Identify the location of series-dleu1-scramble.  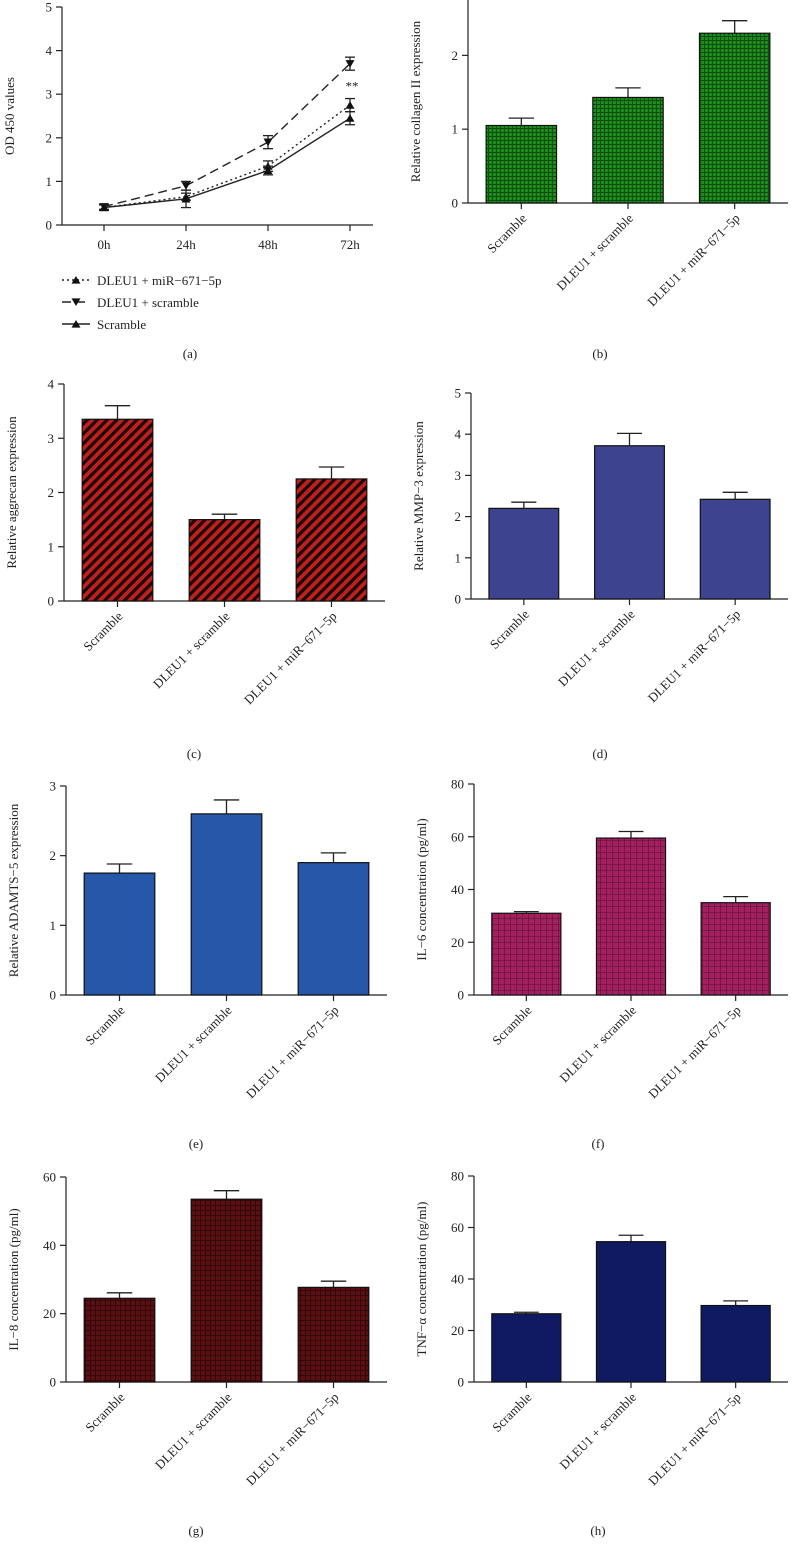
(227, 133).